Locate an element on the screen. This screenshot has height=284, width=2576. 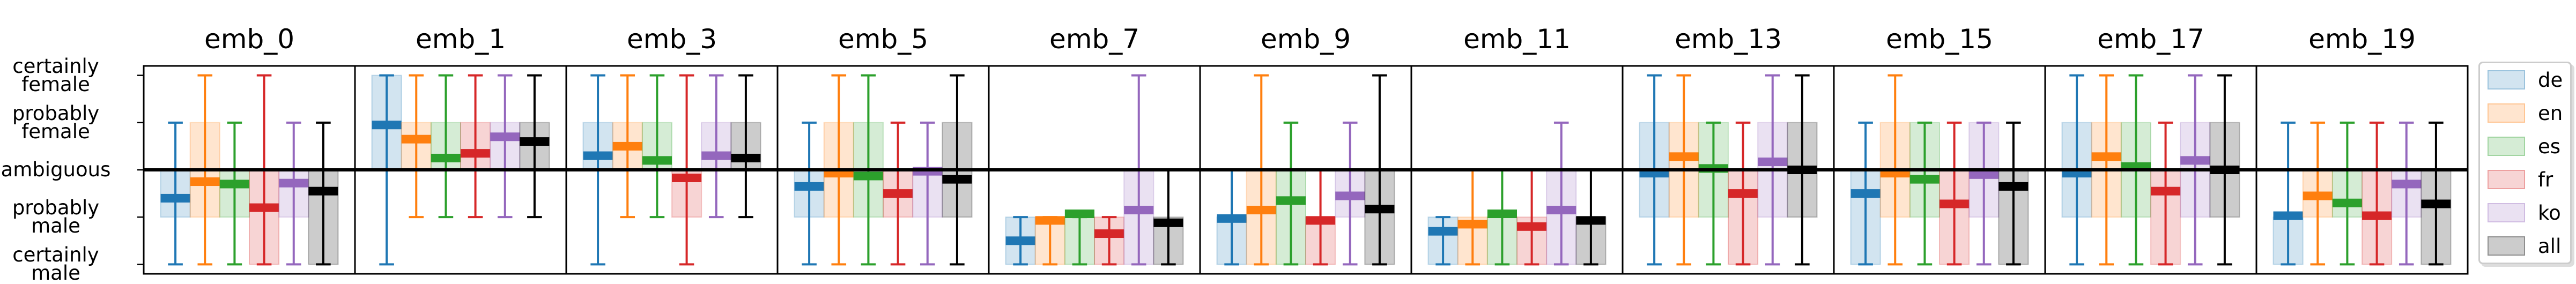
subplot: emb_11 is located at coordinates (1517, 149).